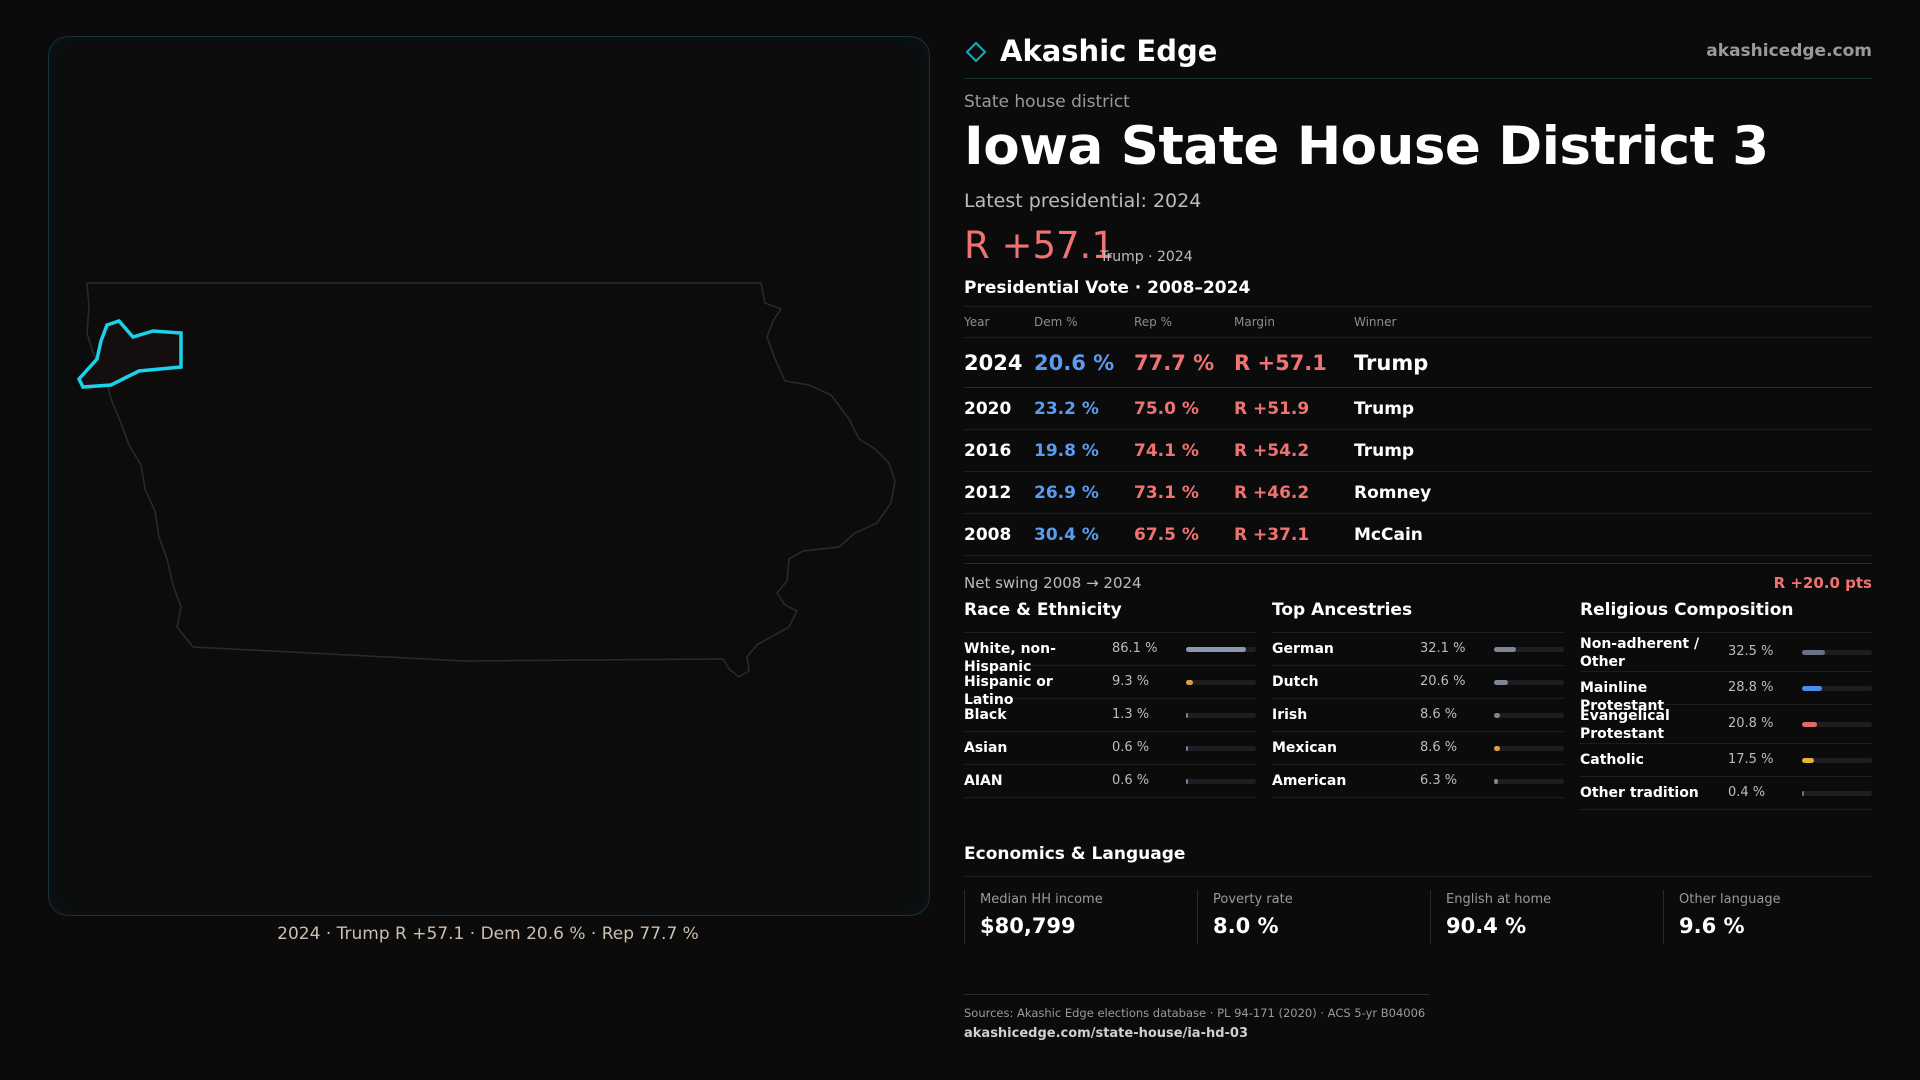  What do you see at coordinates (1290, 715) in the screenshot?
I see `item-label: Irish` at bounding box center [1290, 715].